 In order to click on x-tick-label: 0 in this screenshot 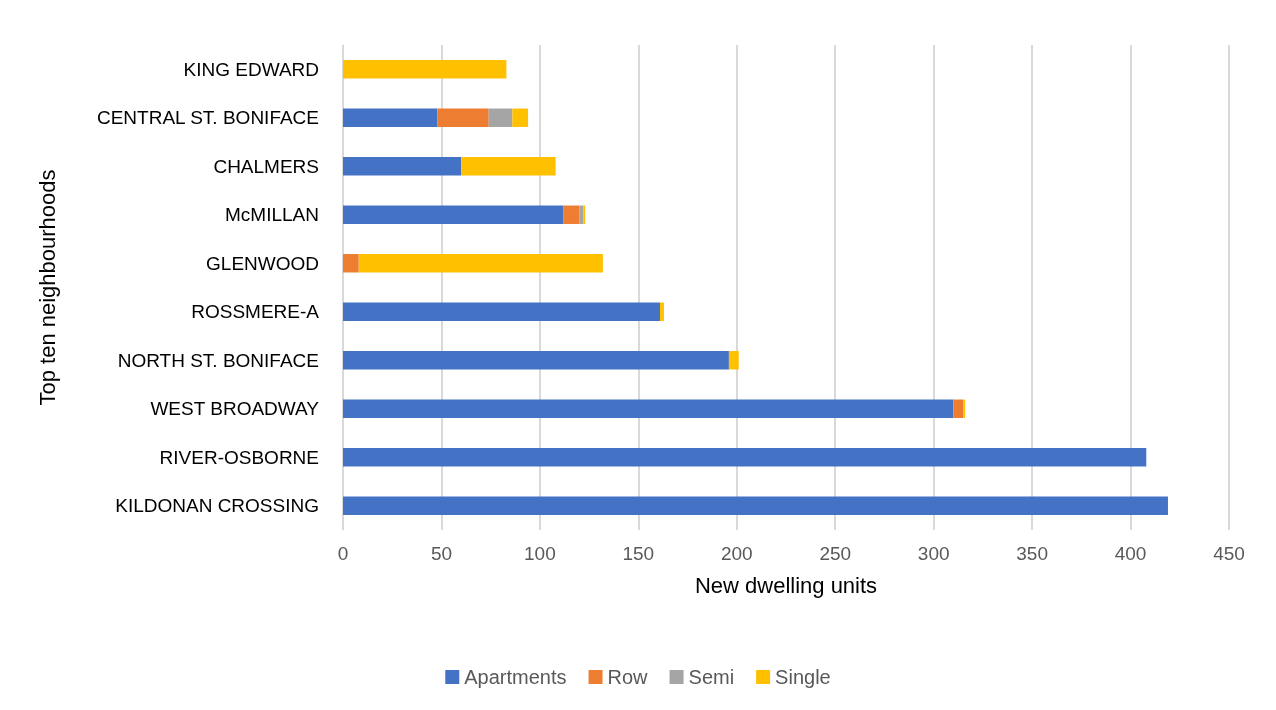, I will do `click(343, 553)`.